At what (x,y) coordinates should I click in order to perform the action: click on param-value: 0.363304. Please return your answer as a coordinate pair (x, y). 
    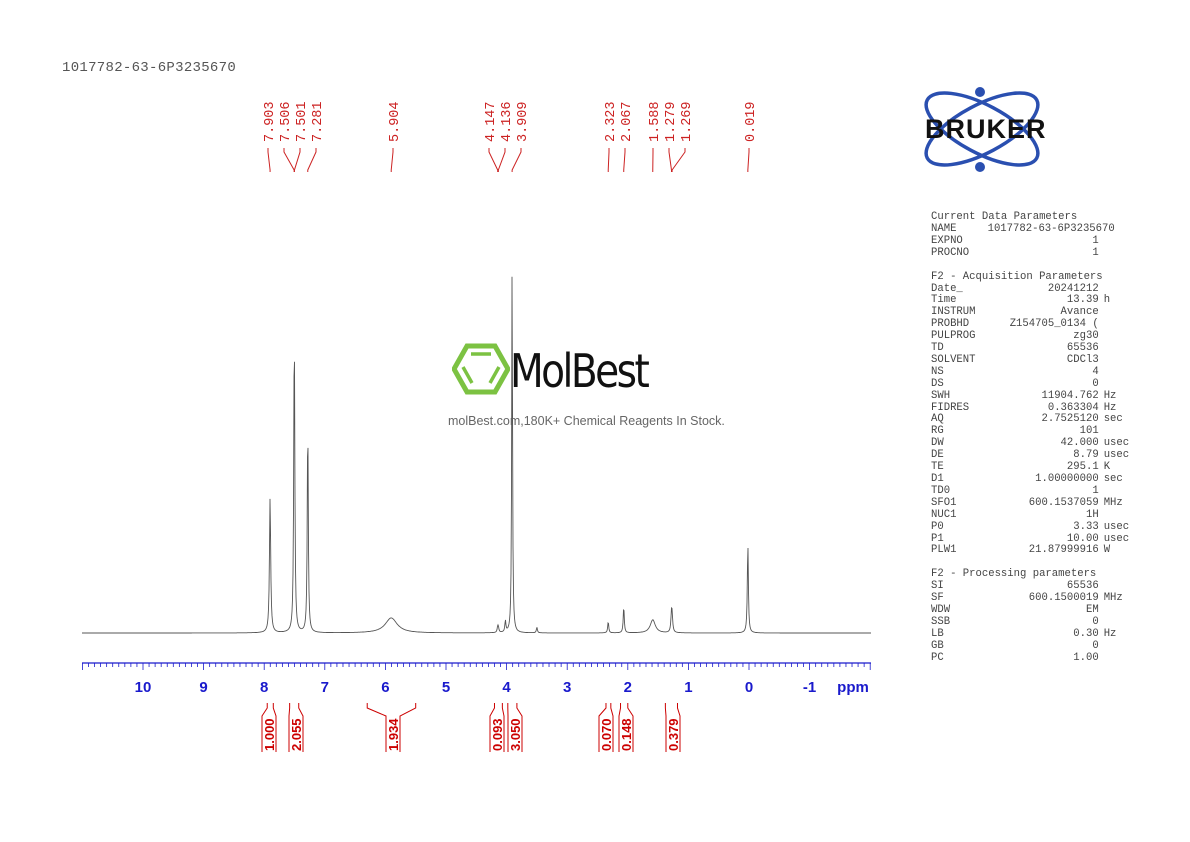
    Looking at the image, I should click on (1073, 407).